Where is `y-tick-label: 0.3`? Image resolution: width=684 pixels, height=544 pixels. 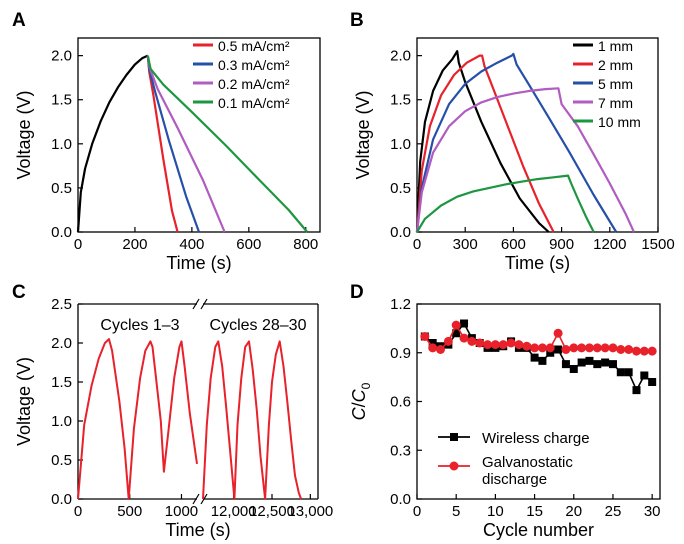 y-tick-label: 0.3 is located at coordinates (400, 450).